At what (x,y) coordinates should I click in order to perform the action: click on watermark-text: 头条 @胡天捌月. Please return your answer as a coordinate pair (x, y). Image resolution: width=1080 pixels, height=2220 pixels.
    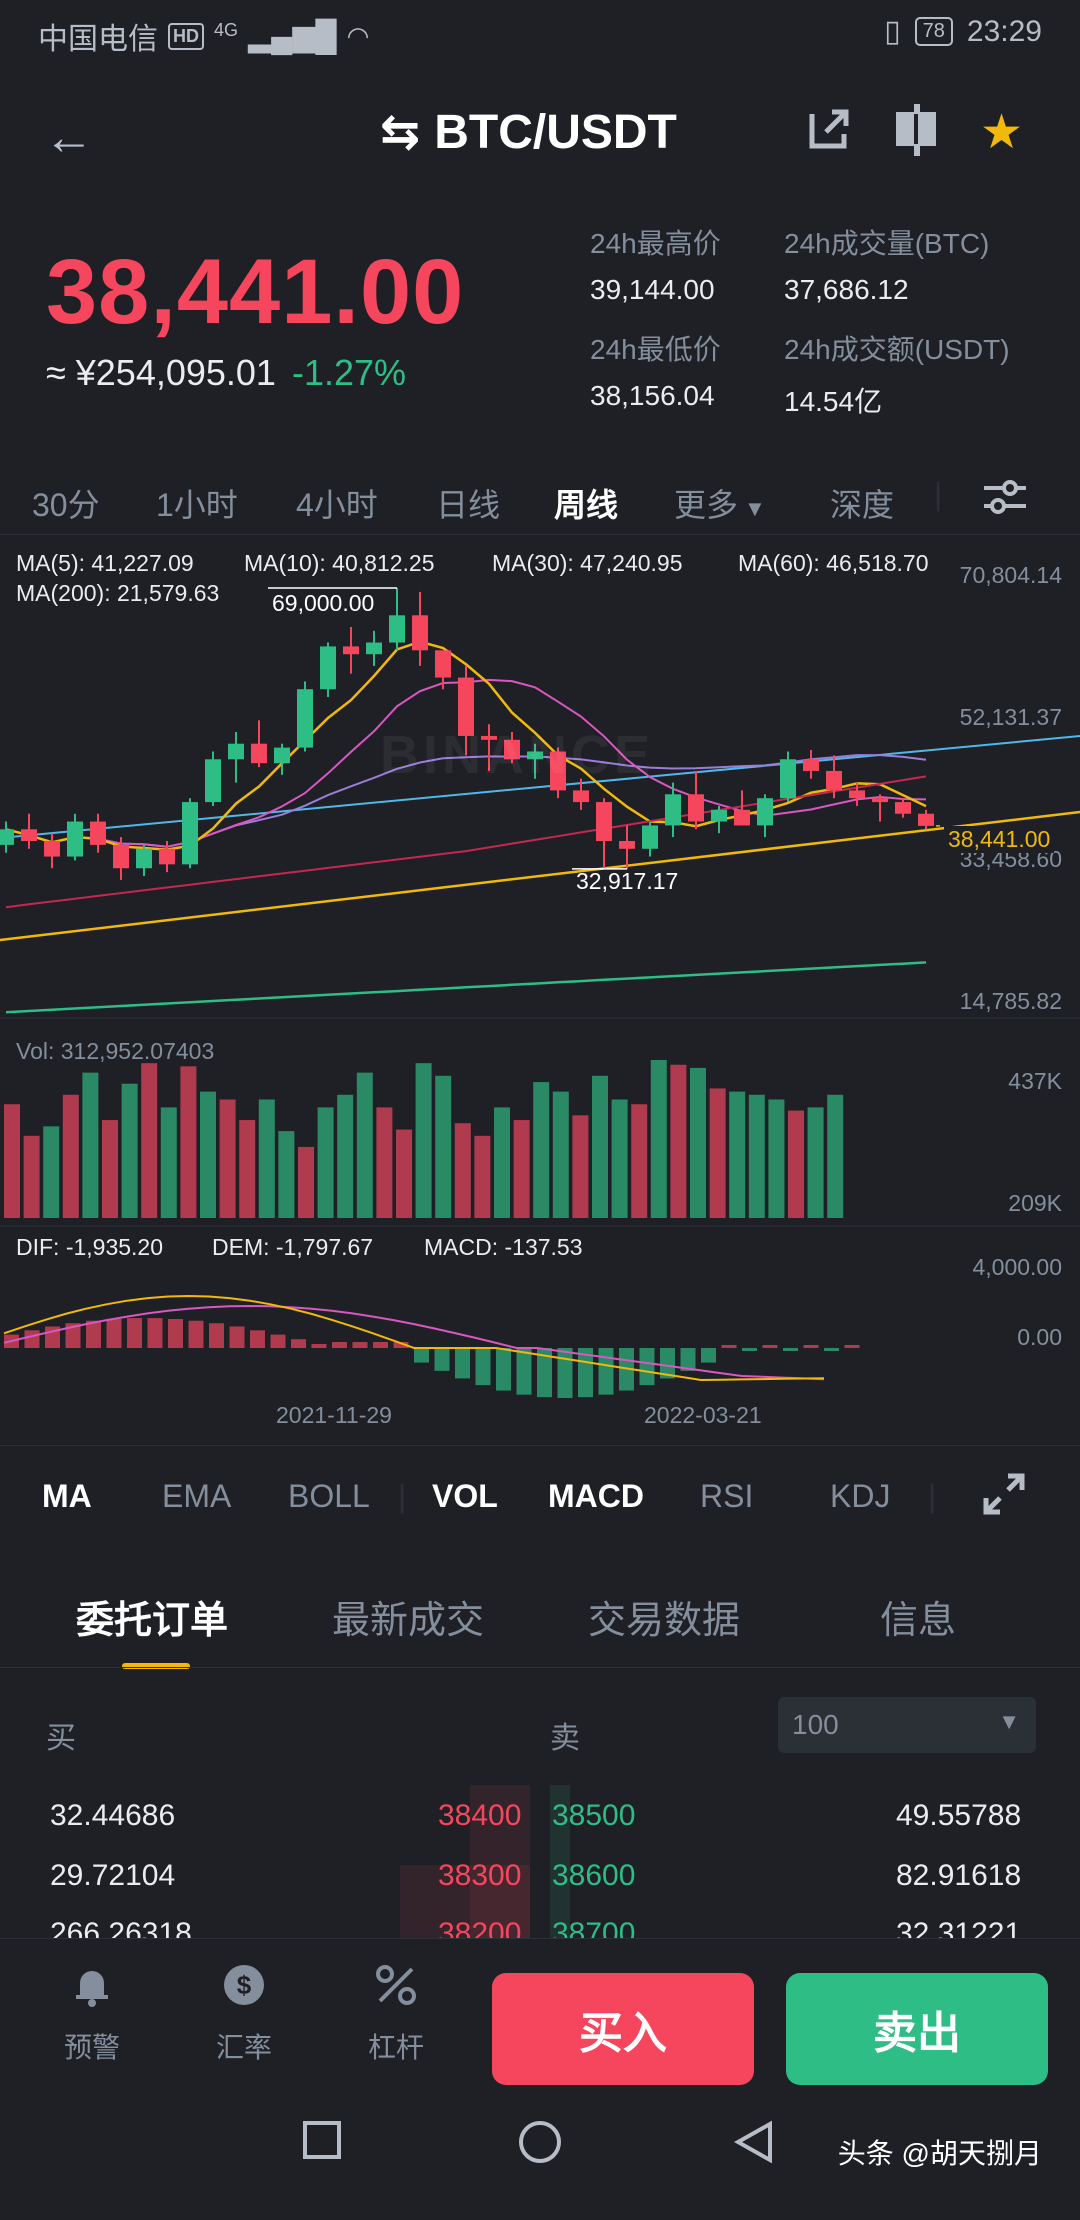
    Looking at the image, I should click on (939, 2153).